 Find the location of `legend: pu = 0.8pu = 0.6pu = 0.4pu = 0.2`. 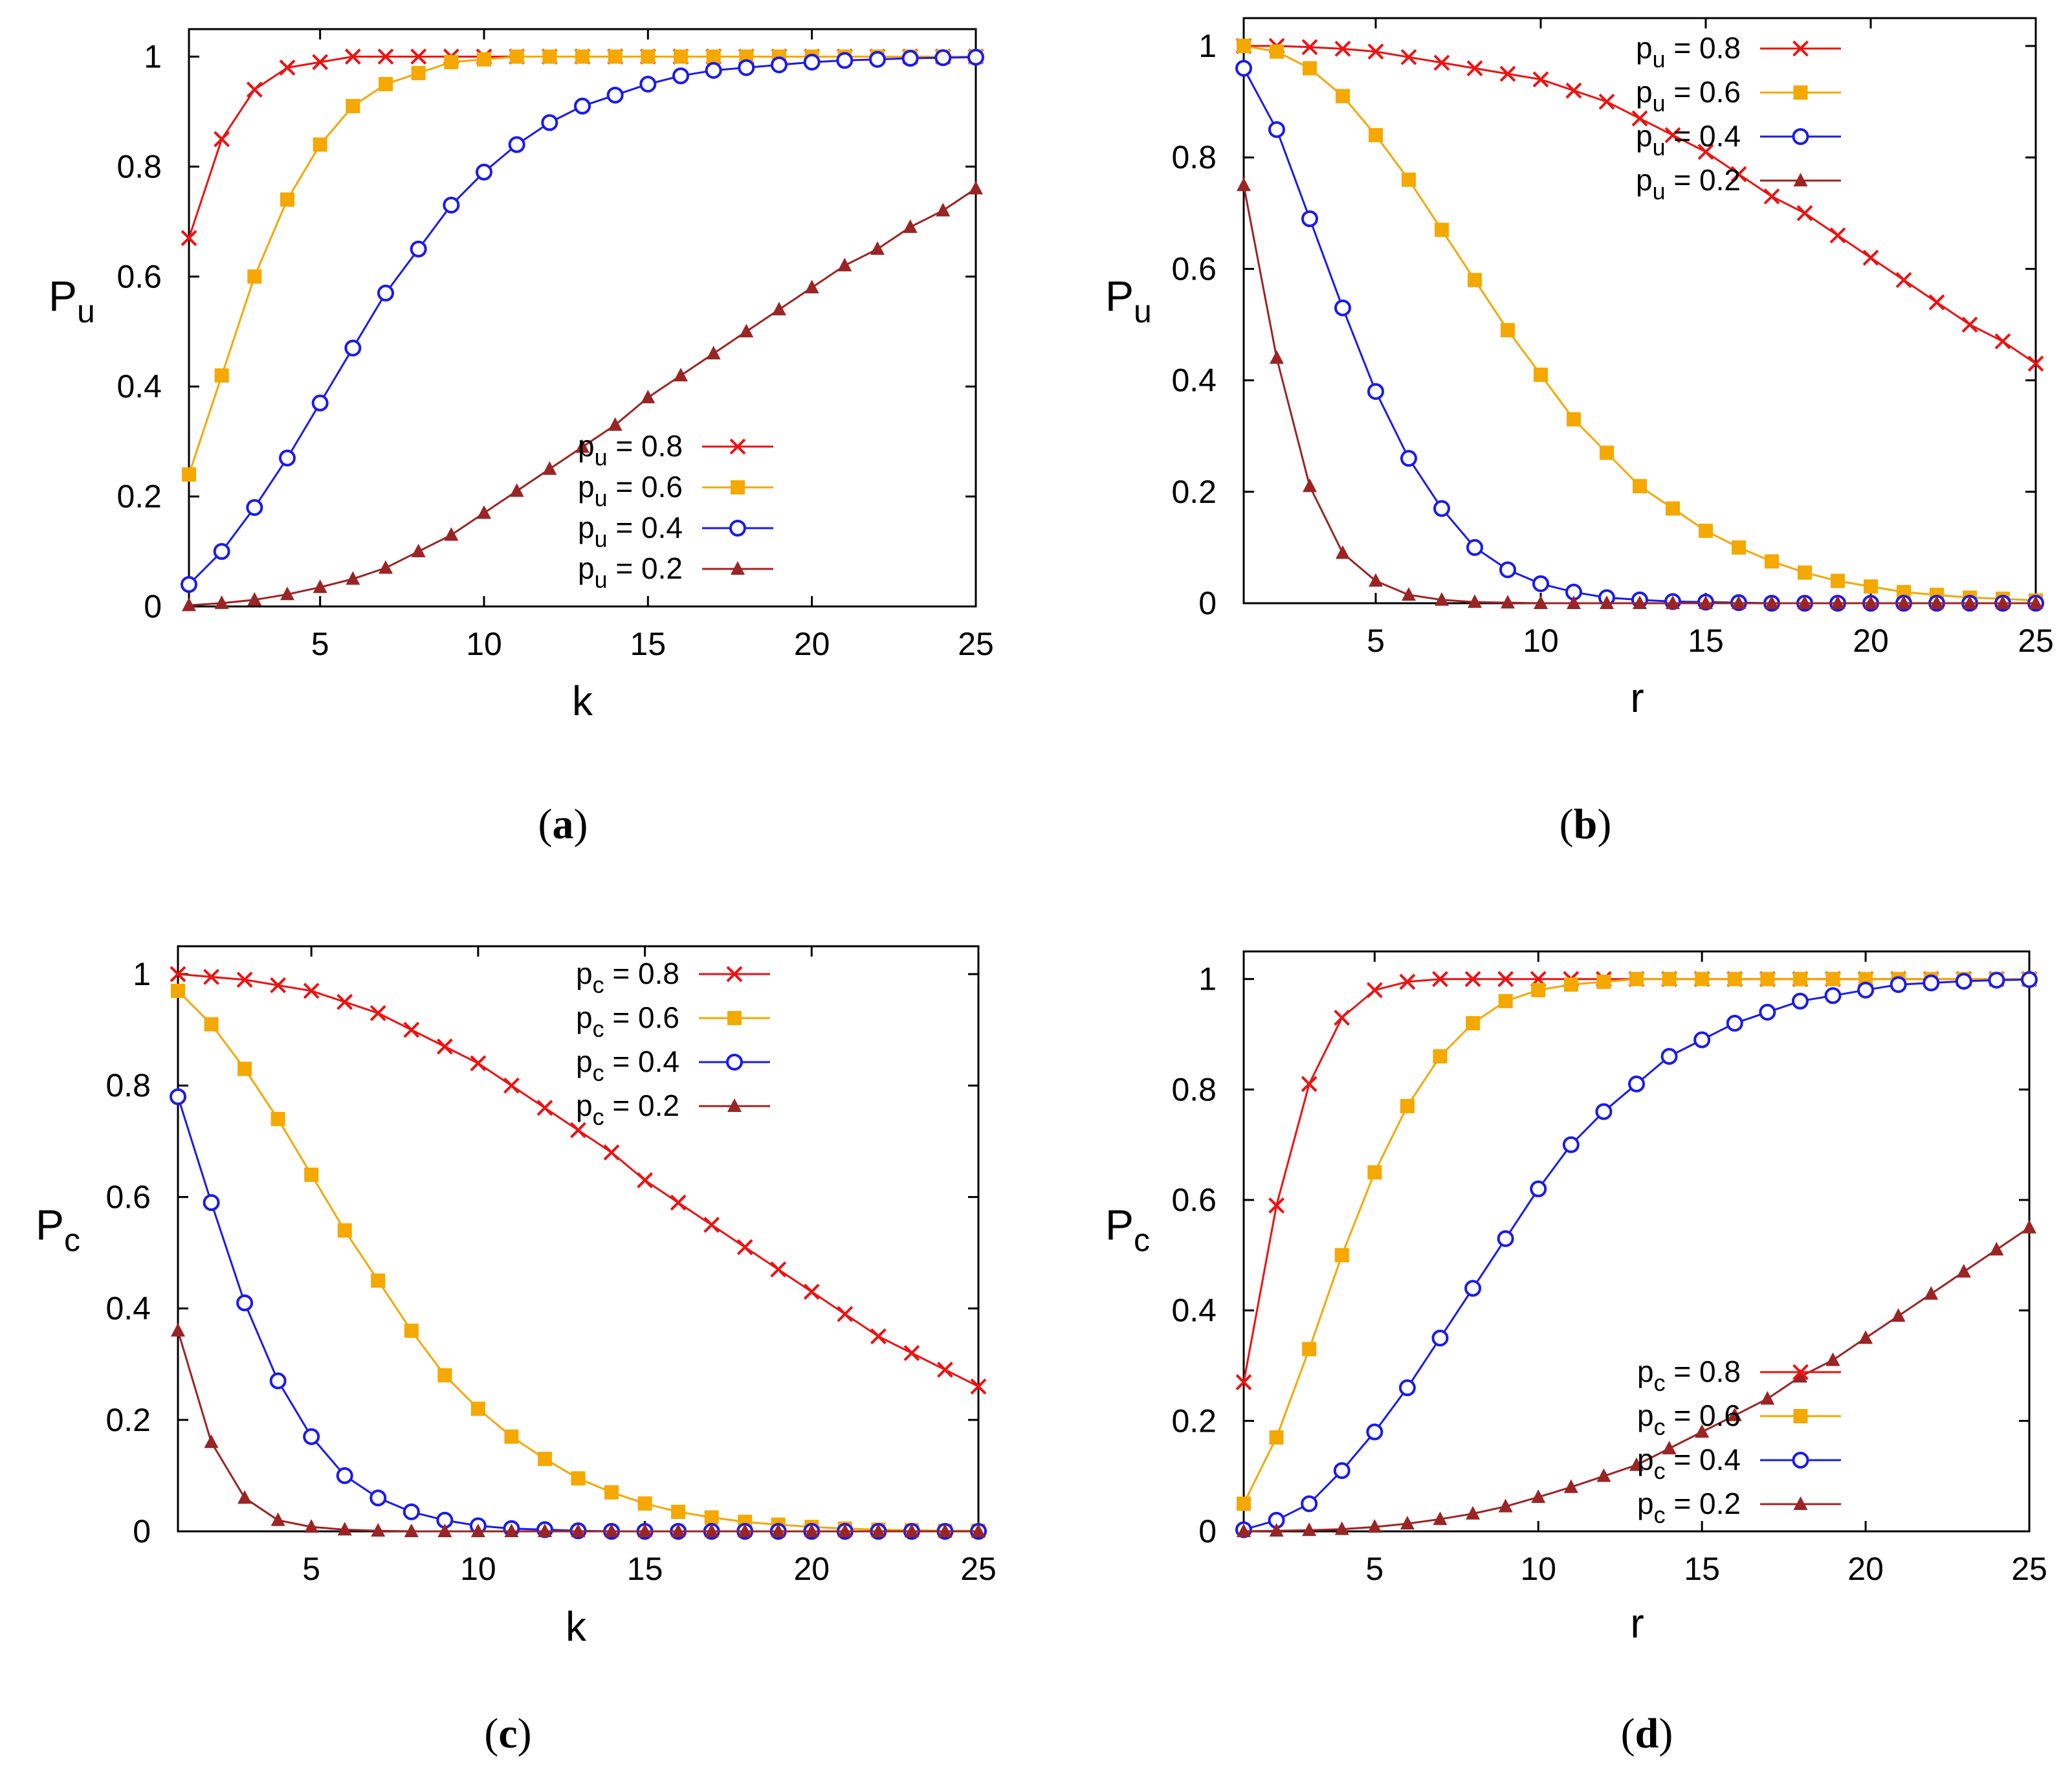

legend: pu = 0.8pu = 0.6pu = 0.4pu = 0.2 is located at coordinates (1738, 118).